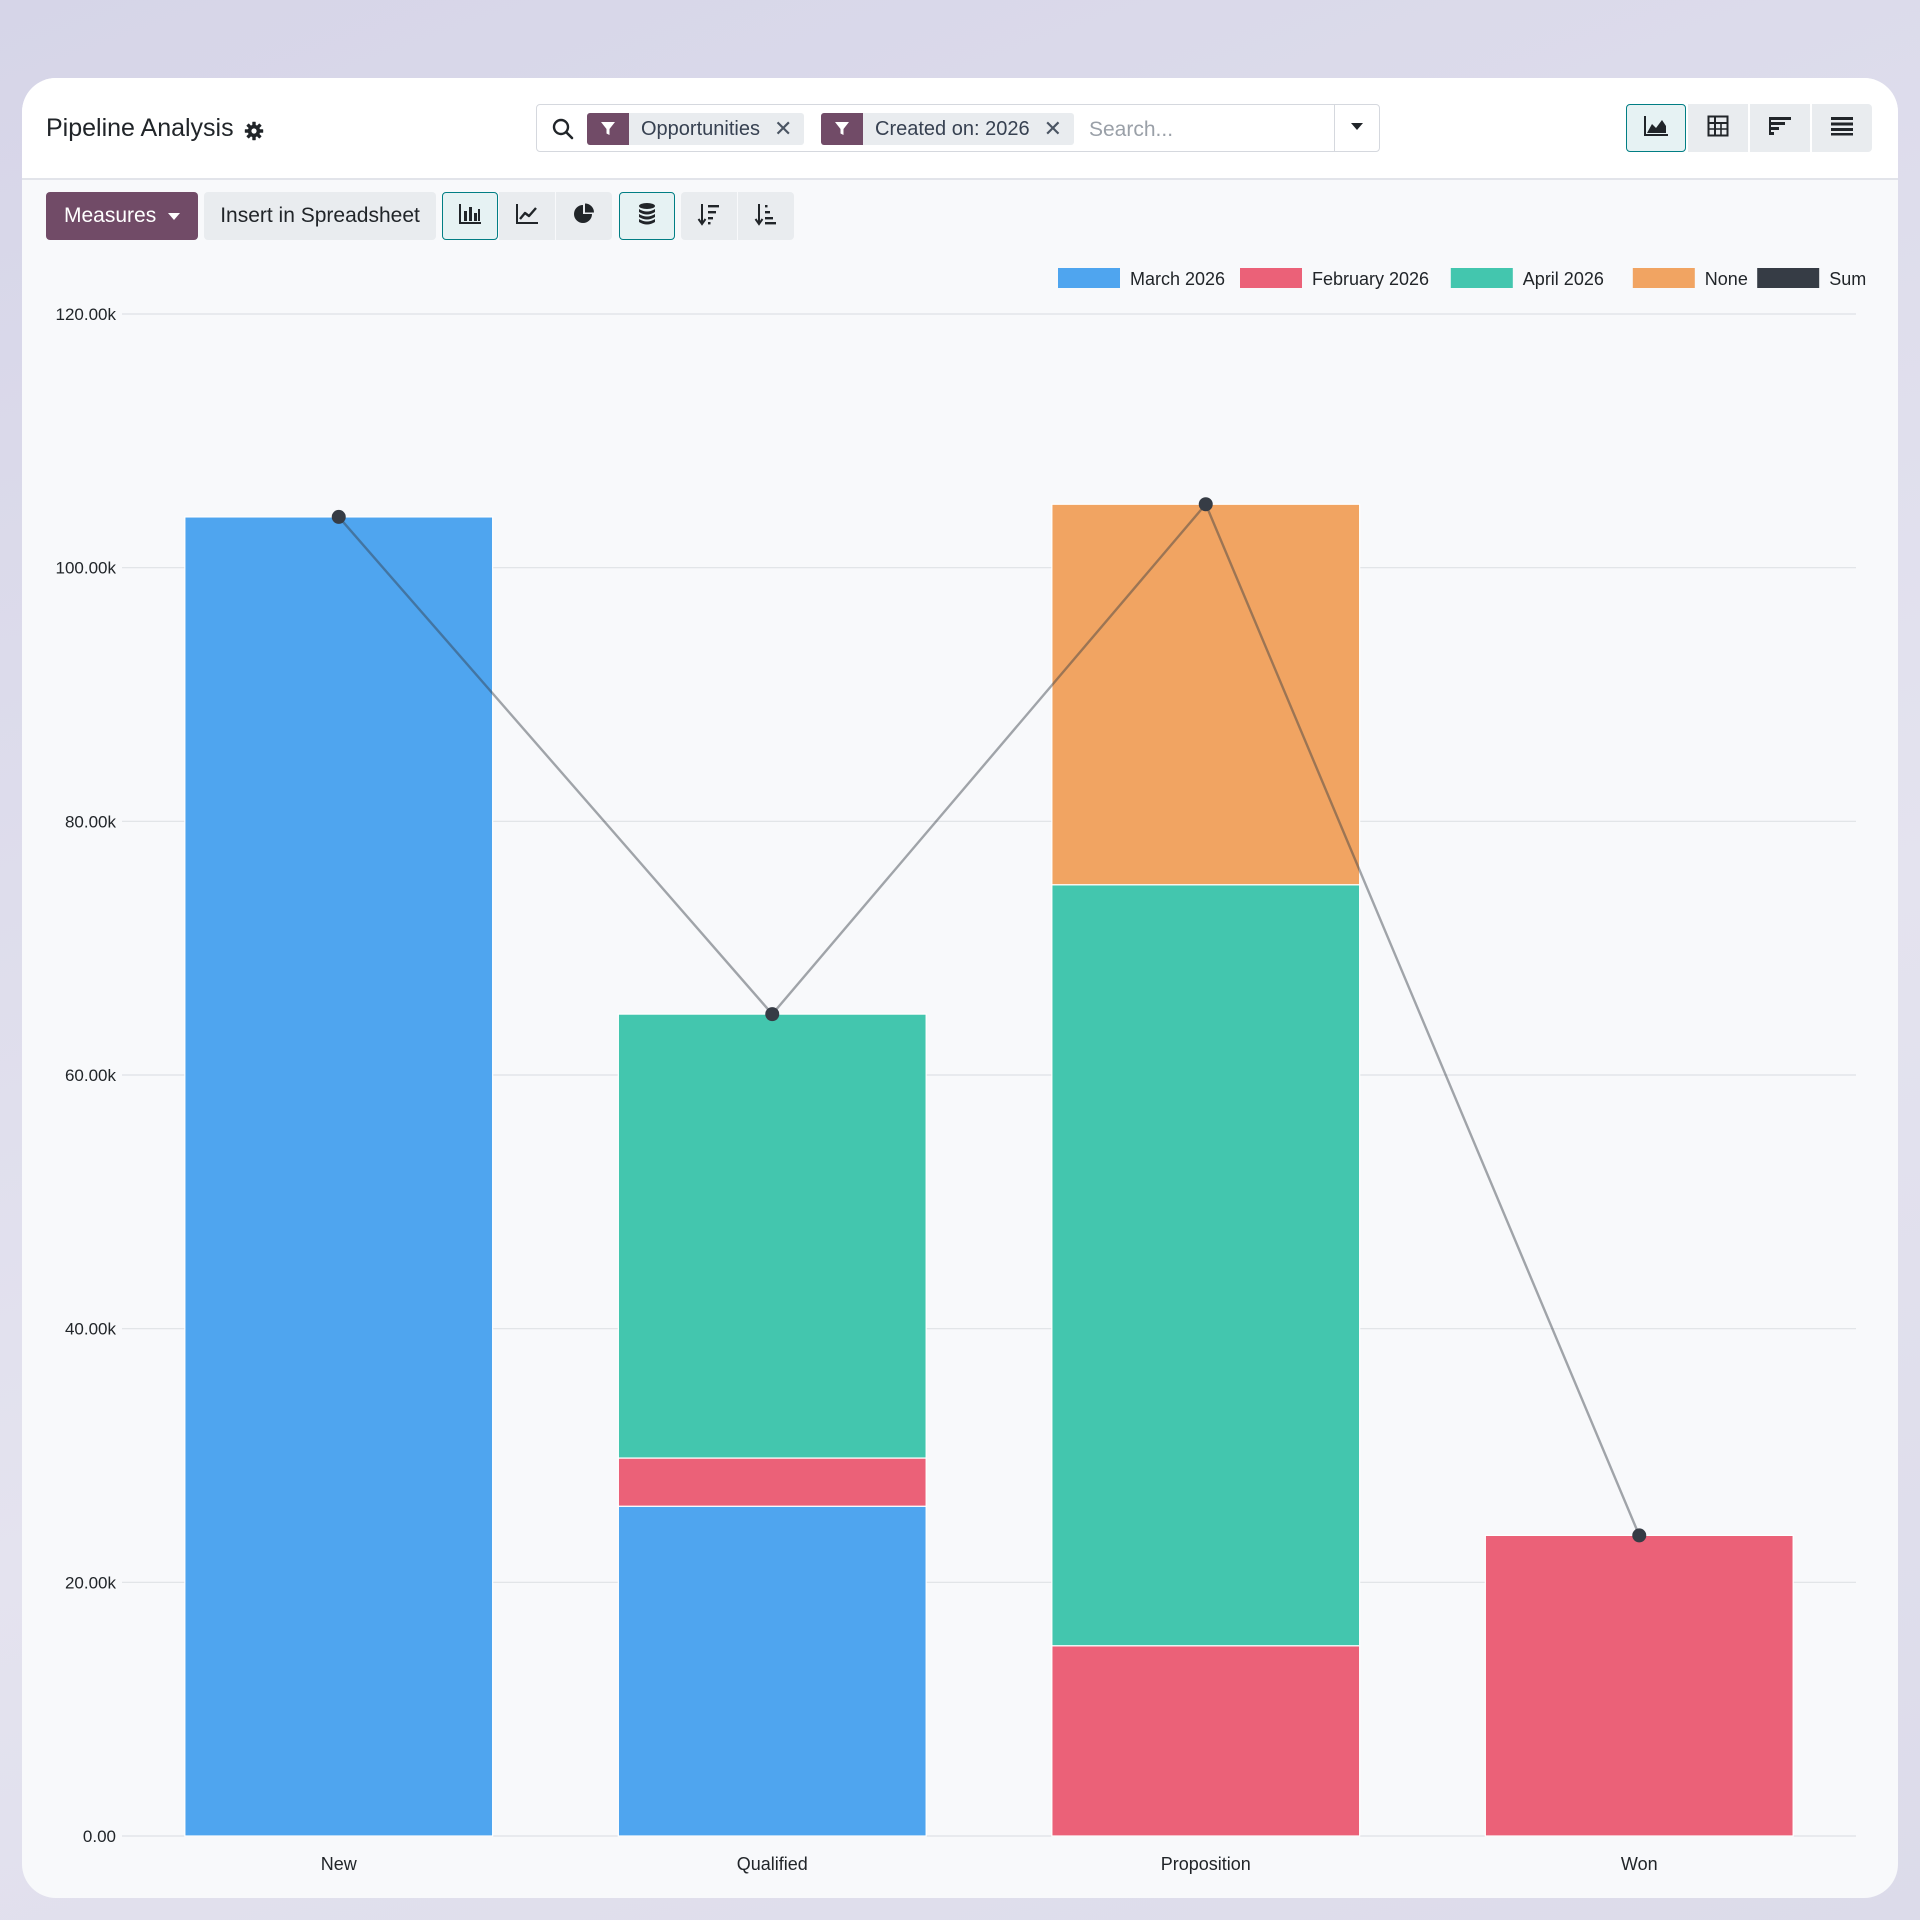  I want to click on y-tick-label: 20.00k, so click(91, 1582).